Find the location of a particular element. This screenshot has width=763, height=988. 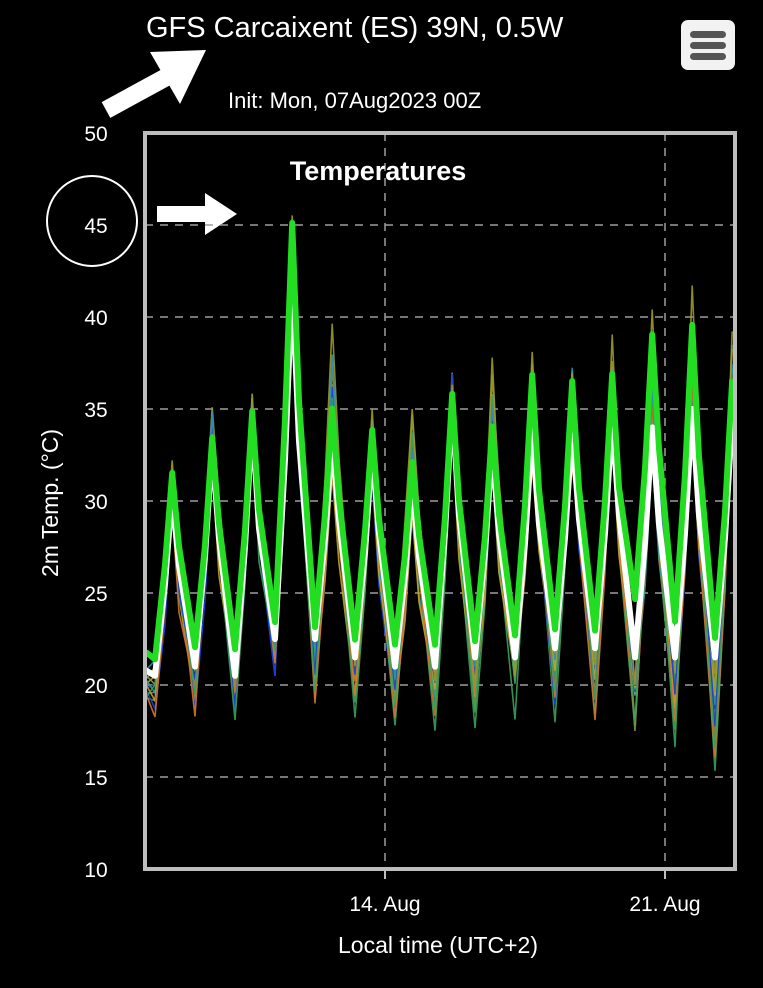

x-axis-label: Local time (UTC+2) is located at coordinates (438, 945).